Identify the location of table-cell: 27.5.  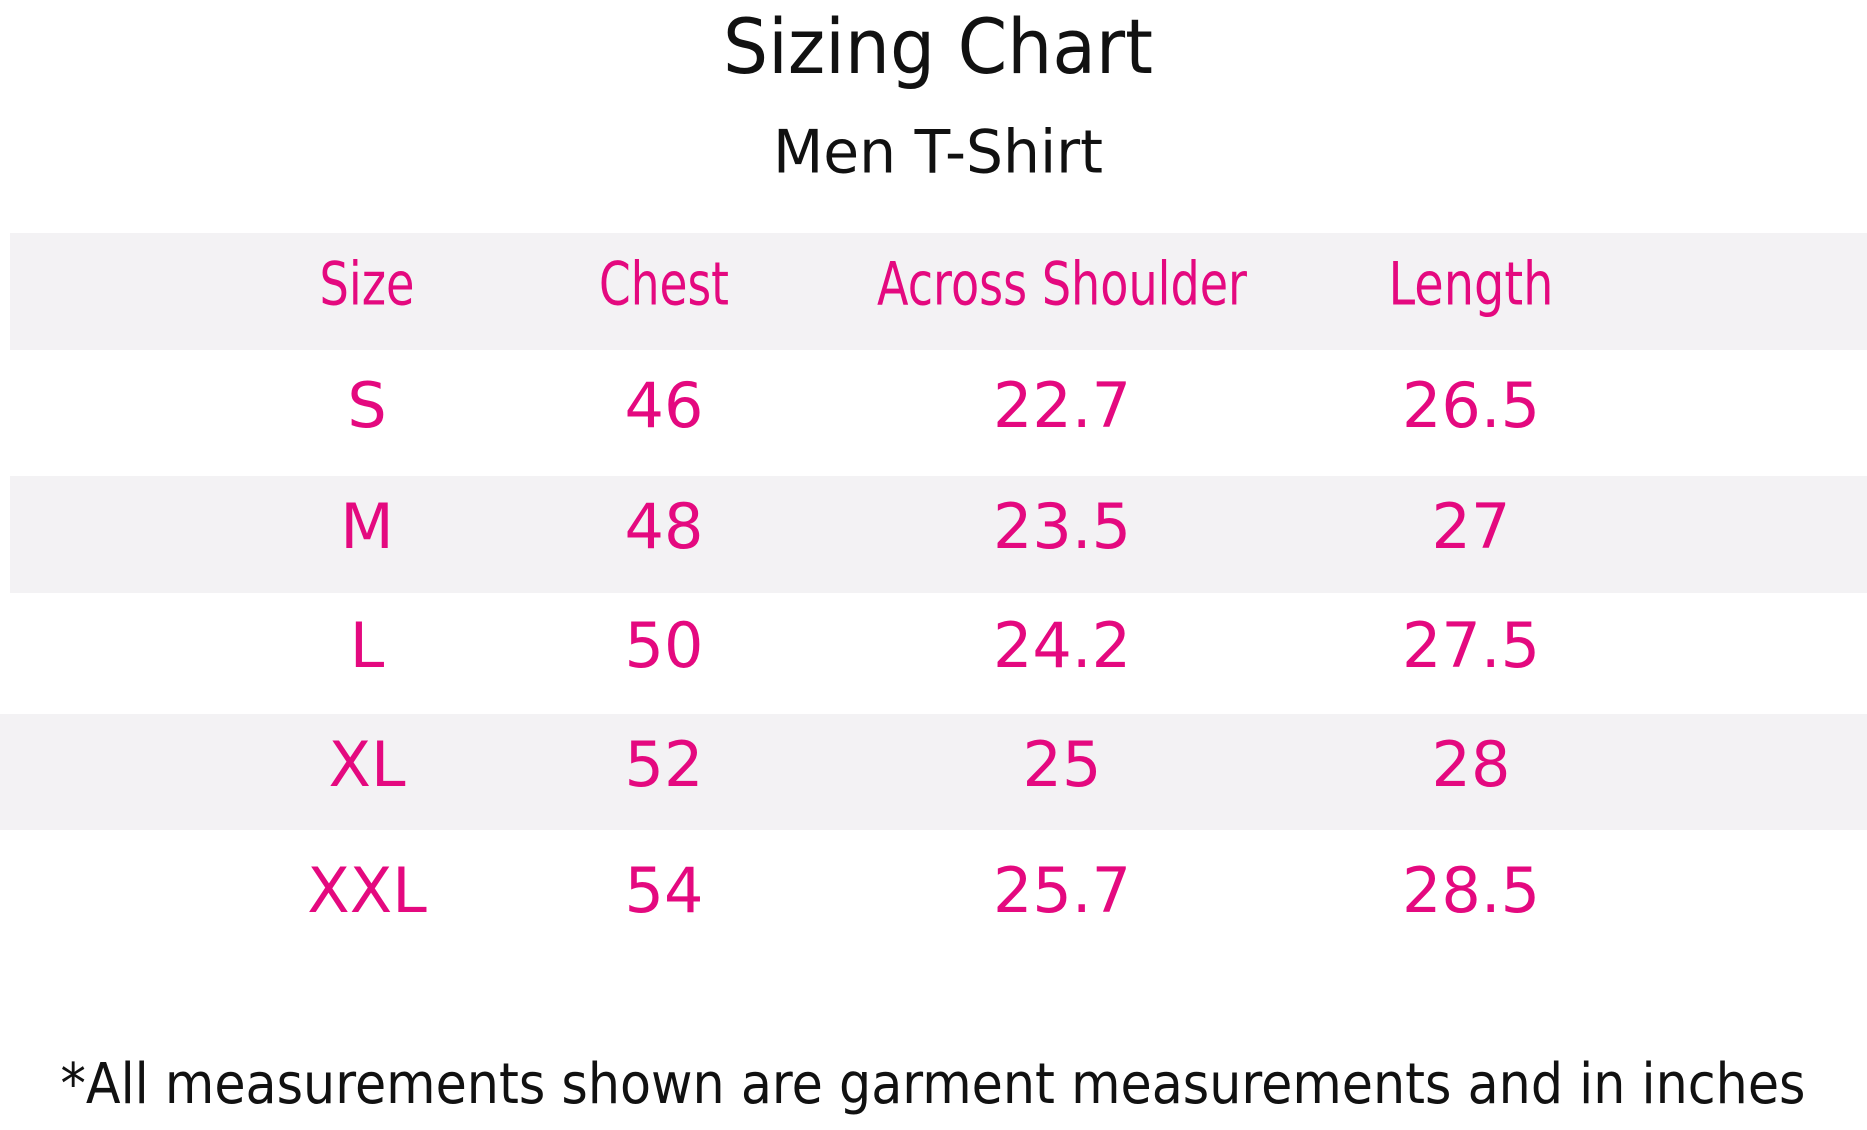
(1471, 645).